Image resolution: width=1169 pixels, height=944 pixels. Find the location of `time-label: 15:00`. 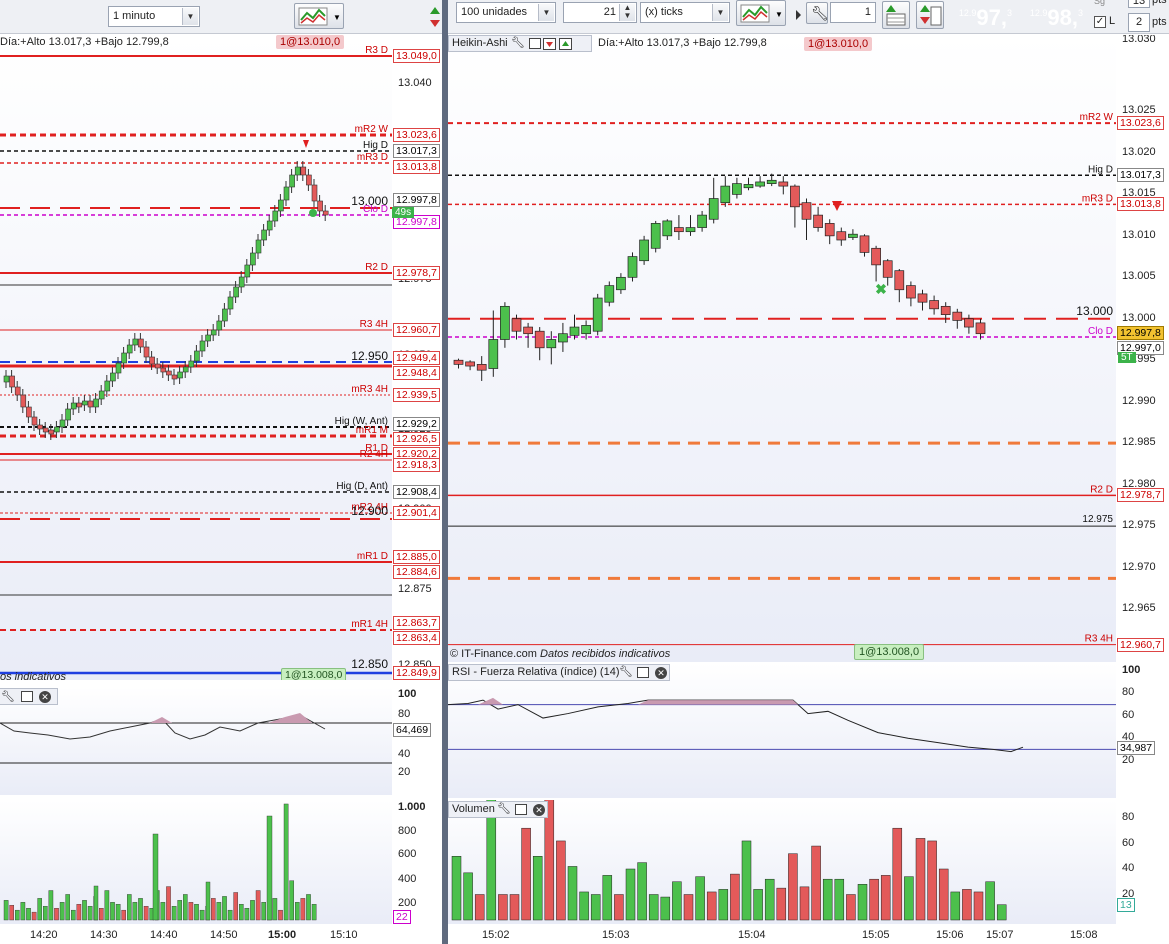

time-label: 15:00 is located at coordinates (282, 935).